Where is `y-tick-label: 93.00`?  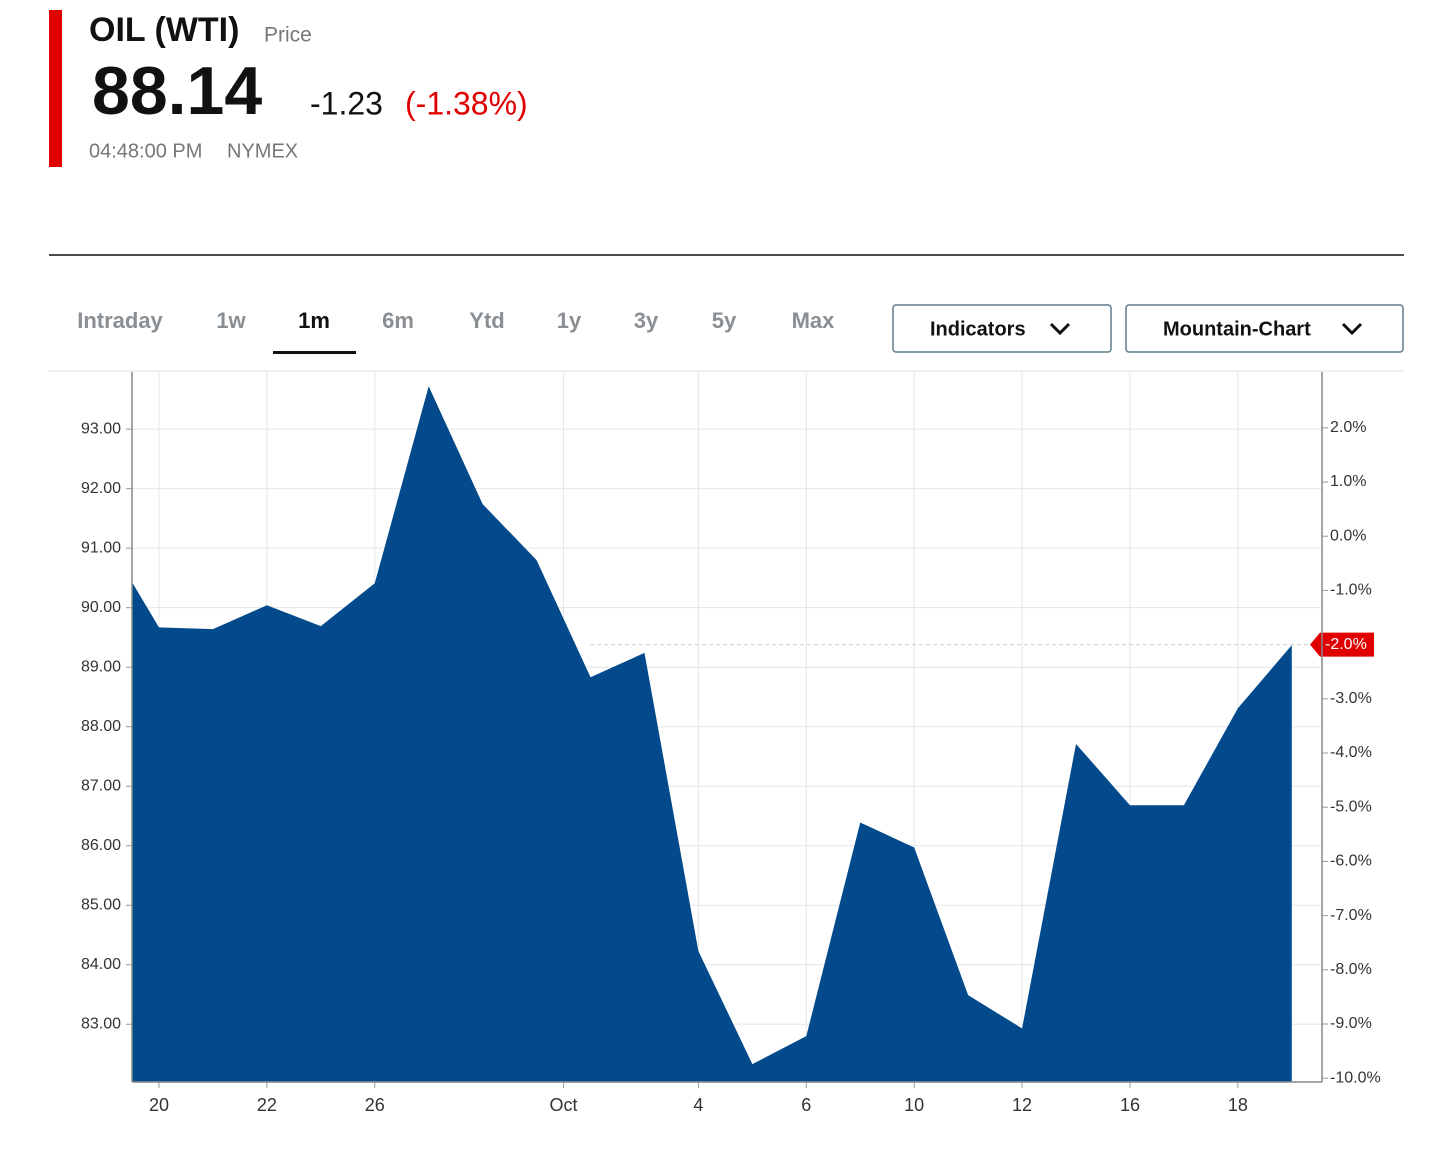 y-tick-label: 93.00 is located at coordinates (101, 428).